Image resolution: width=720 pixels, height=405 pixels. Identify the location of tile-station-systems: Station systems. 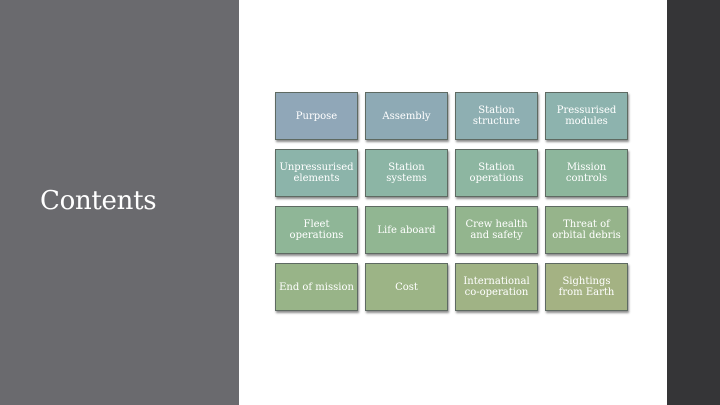
(406, 173).